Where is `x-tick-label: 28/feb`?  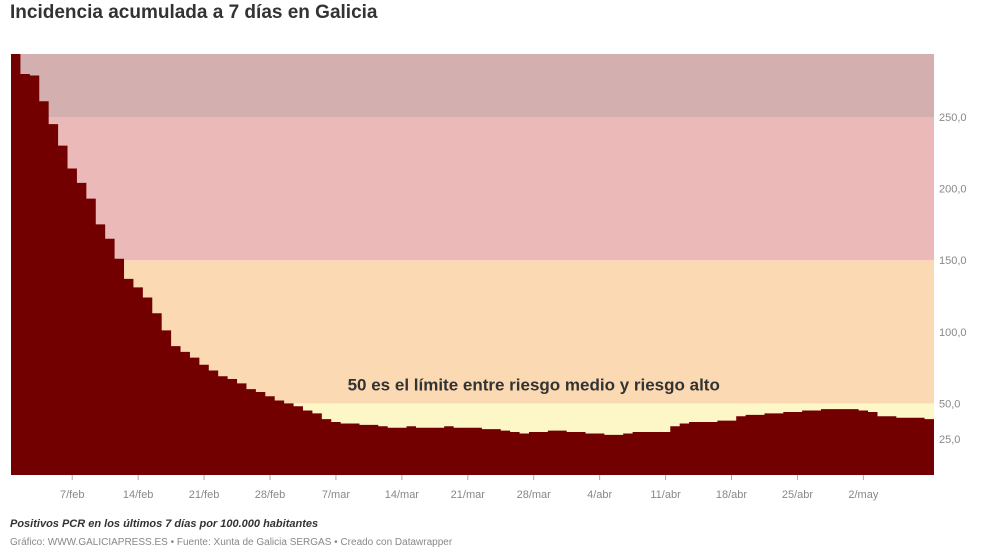
x-tick-label: 28/feb is located at coordinates (270, 495).